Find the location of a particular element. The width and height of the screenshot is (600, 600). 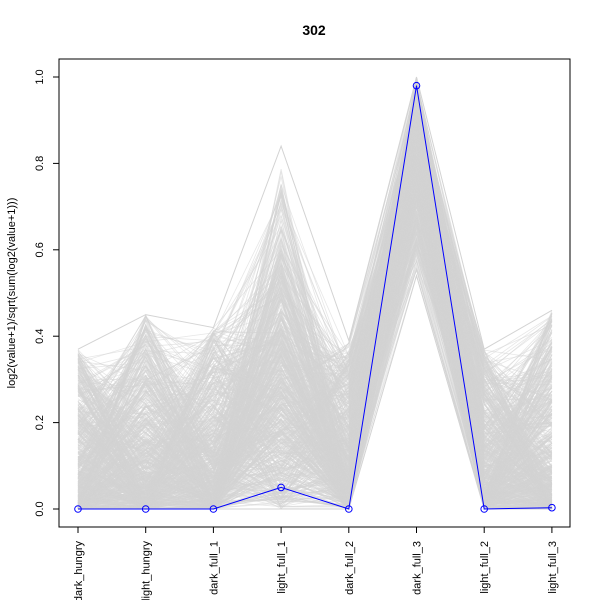

y-tick-label: 0.0 is located at coordinates (40, 508).